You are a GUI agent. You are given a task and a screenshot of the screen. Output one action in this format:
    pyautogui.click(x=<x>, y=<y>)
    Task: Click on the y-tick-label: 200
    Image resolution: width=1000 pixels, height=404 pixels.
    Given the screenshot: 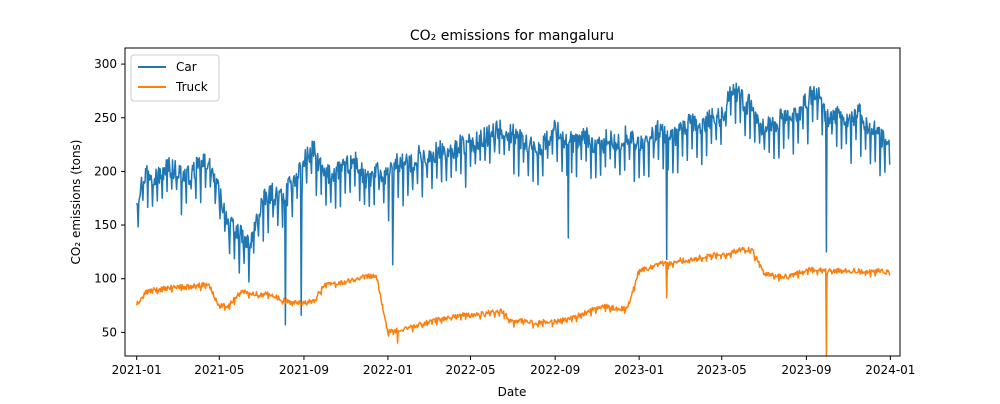 What is the action you would take?
    pyautogui.click(x=105, y=171)
    